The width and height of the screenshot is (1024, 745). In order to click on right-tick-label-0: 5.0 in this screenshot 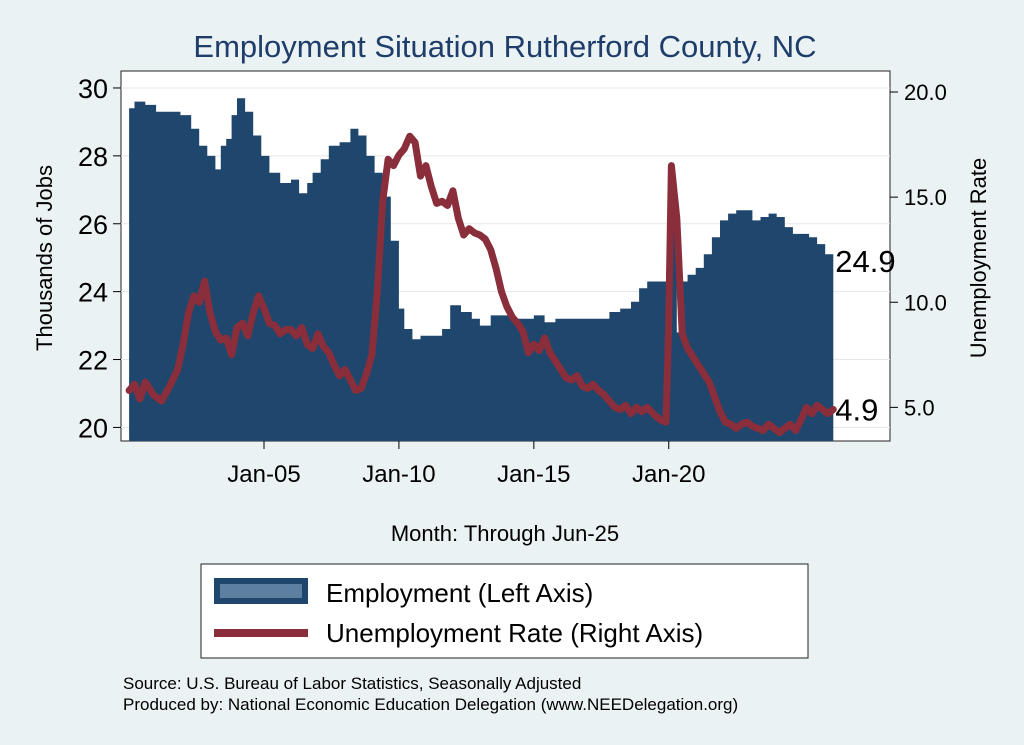, I will do `click(919, 407)`.